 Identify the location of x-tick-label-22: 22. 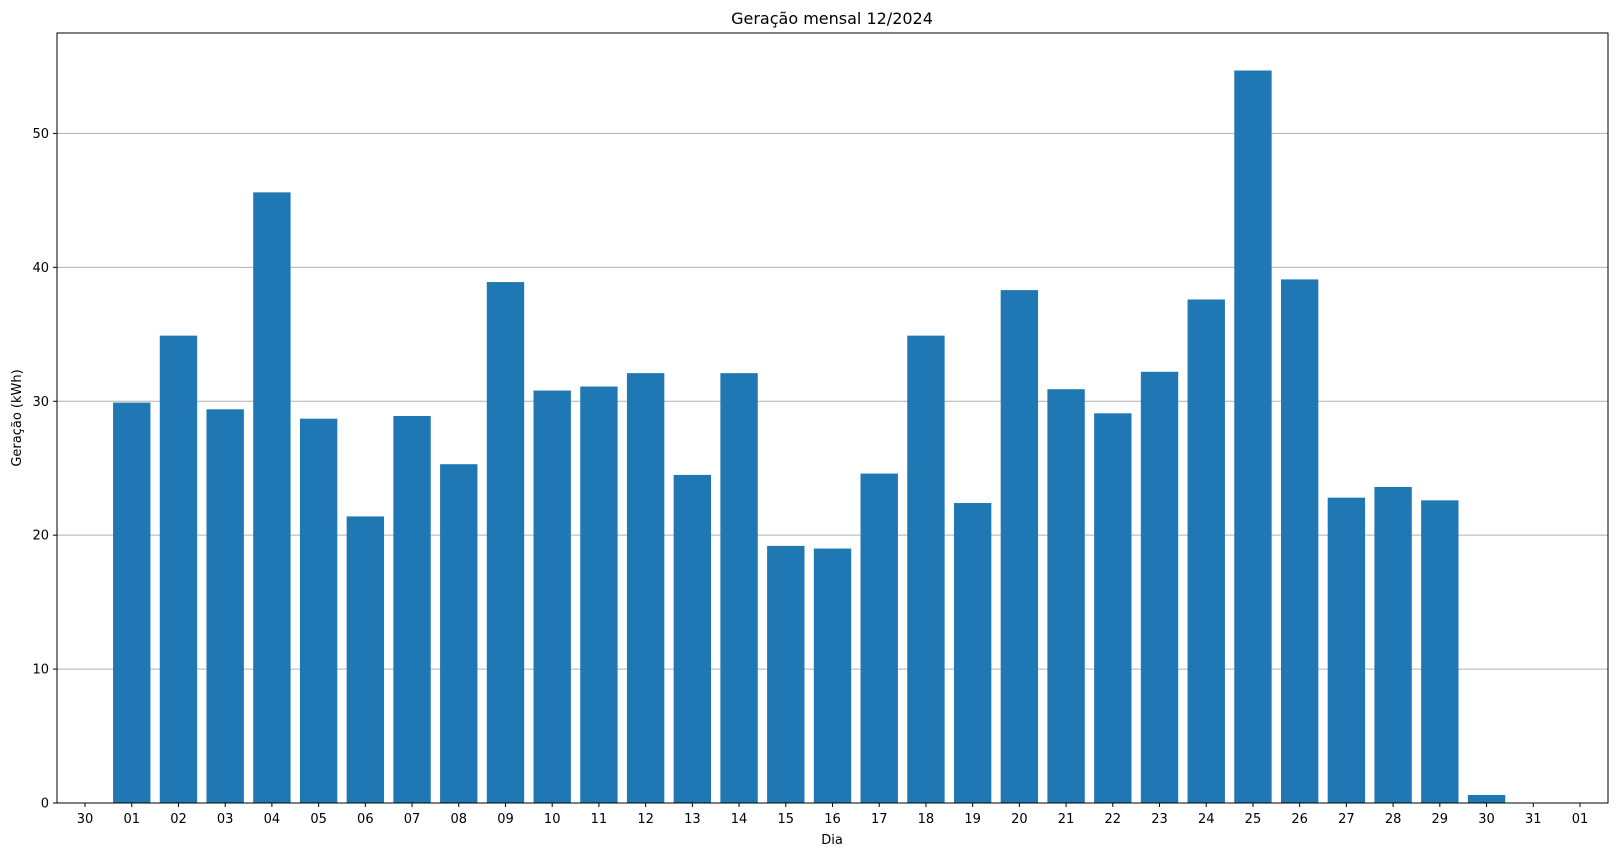
(1113, 819).